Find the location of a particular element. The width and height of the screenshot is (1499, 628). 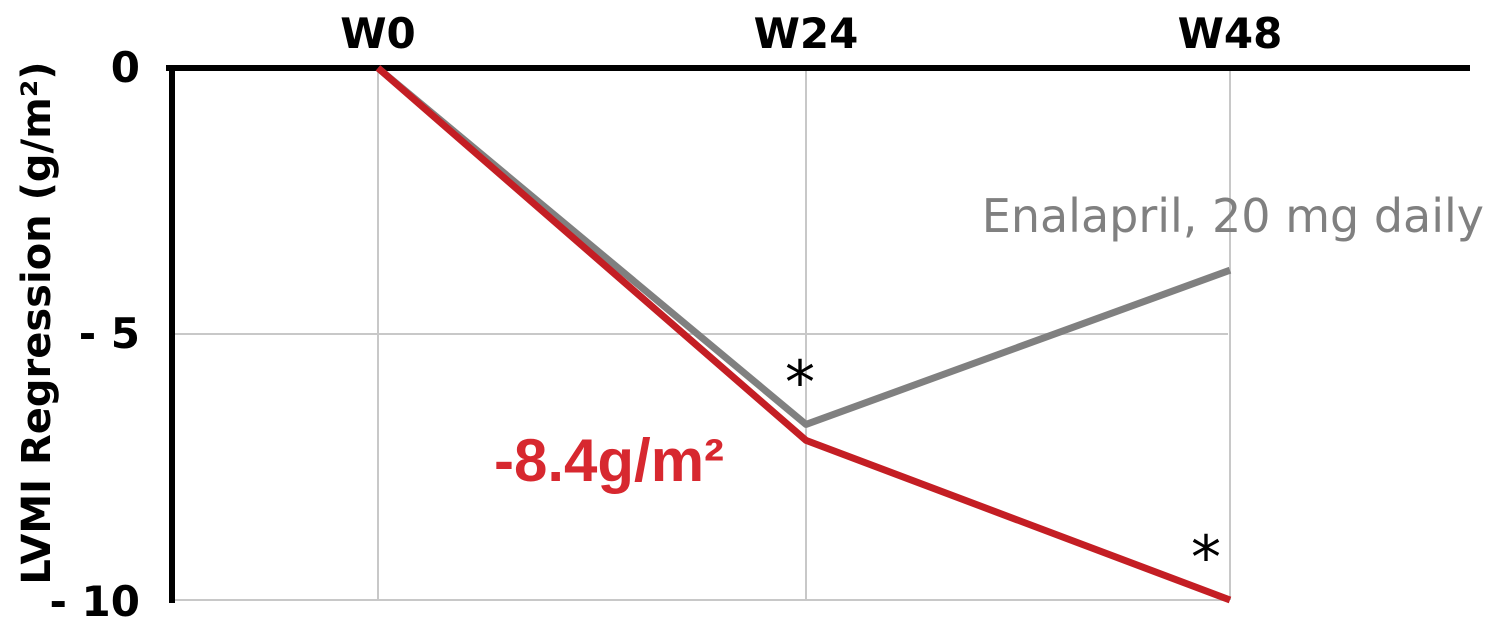

x-tick-label: W0 is located at coordinates (378, 33).